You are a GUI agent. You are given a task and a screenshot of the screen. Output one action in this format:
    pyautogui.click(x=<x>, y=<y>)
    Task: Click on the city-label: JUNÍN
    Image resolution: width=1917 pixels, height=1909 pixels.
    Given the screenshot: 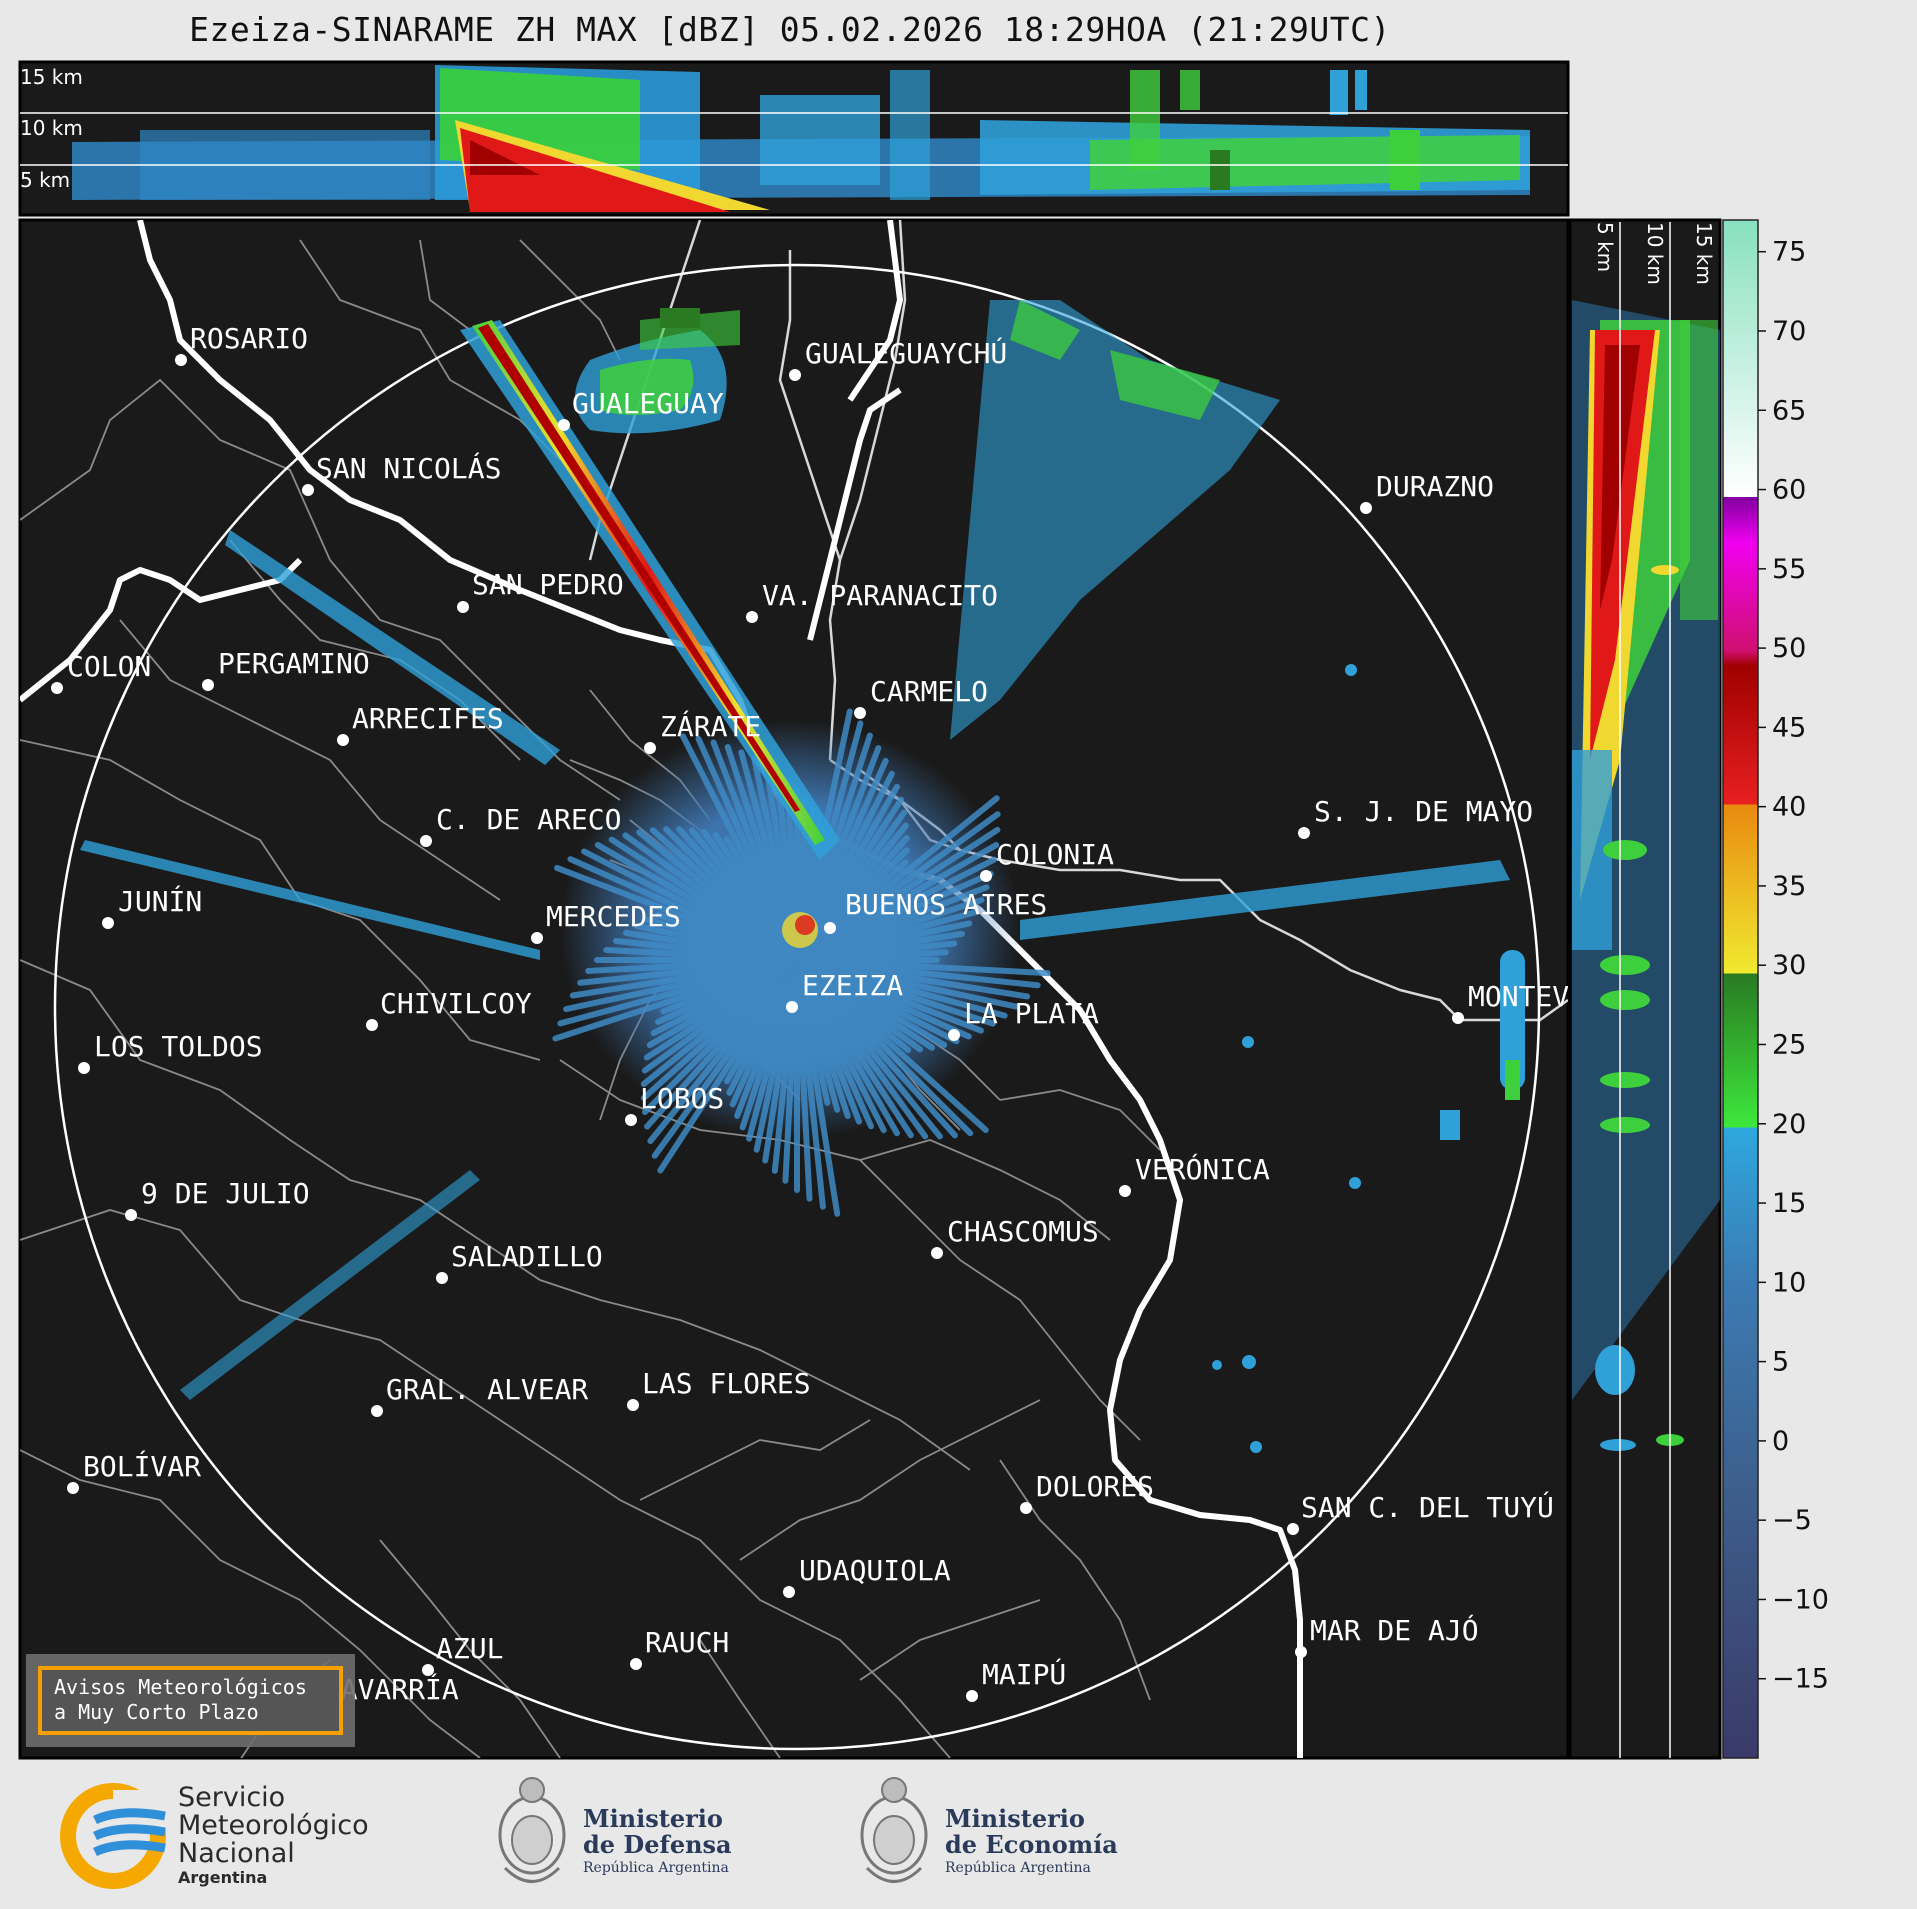 What is the action you would take?
    pyautogui.click(x=160, y=901)
    